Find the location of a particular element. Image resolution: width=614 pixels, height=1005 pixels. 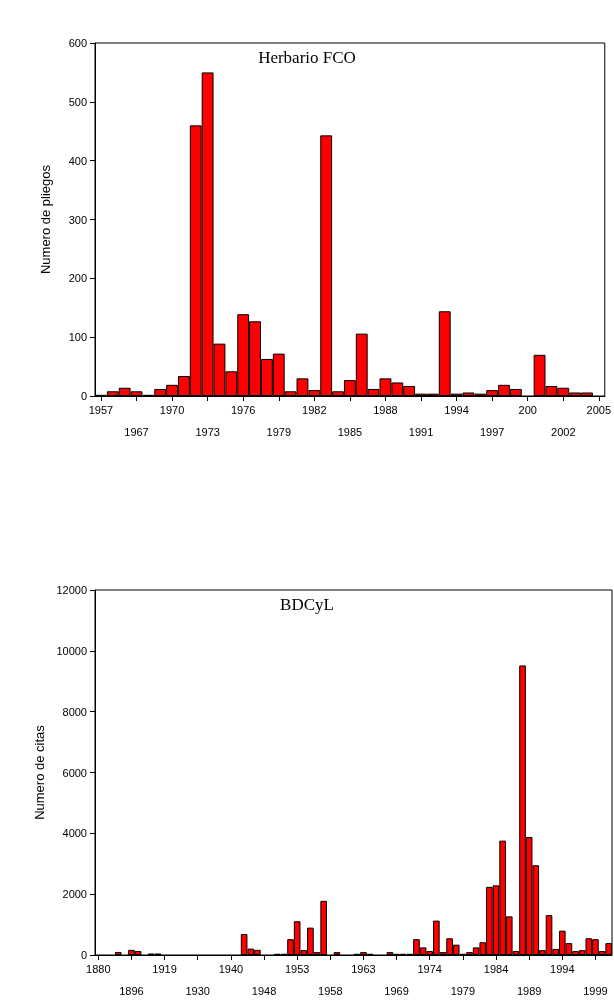

x-tick-label: 1930 is located at coordinates (197, 990).